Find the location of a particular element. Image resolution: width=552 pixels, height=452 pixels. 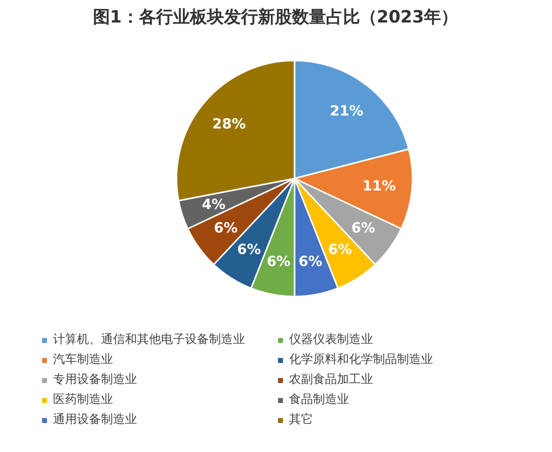

data-label: 4% is located at coordinates (214, 204).